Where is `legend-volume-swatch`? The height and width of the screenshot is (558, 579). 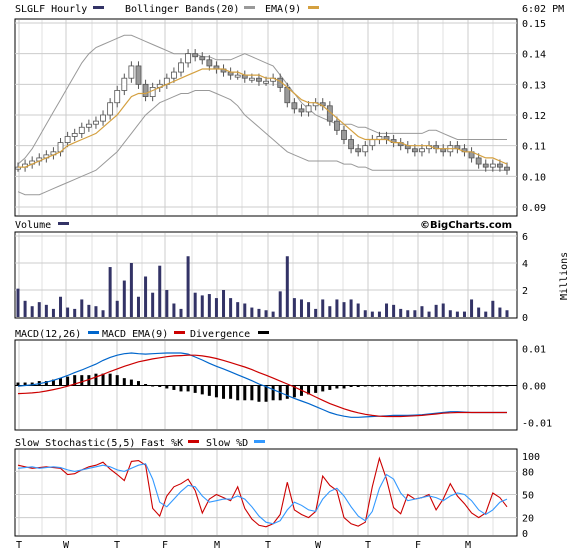
legend-volume-swatch is located at coordinates (63, 223).